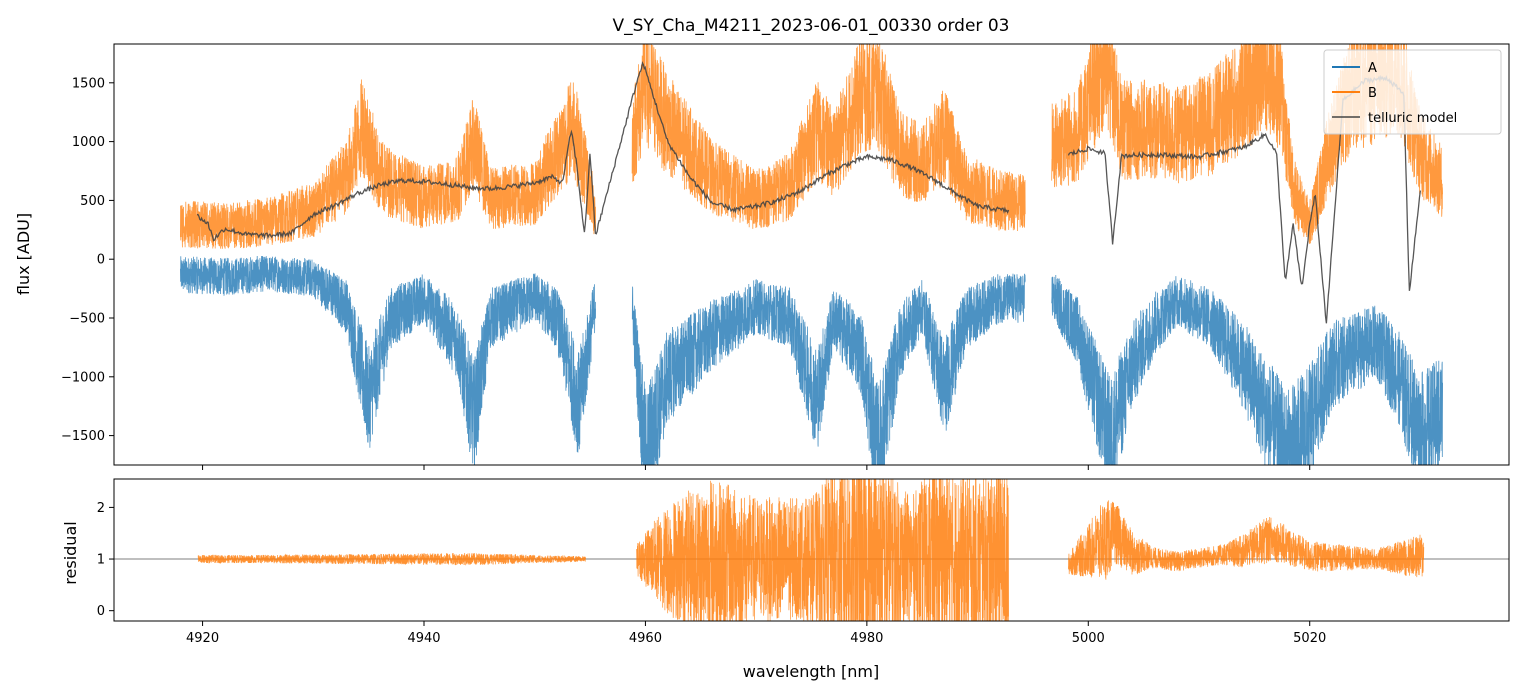  What do you see at coordinates (23, 254) in the screenshot?
I see `flux-ylabel: flux [ADU]` at bounding box center [23, 254].